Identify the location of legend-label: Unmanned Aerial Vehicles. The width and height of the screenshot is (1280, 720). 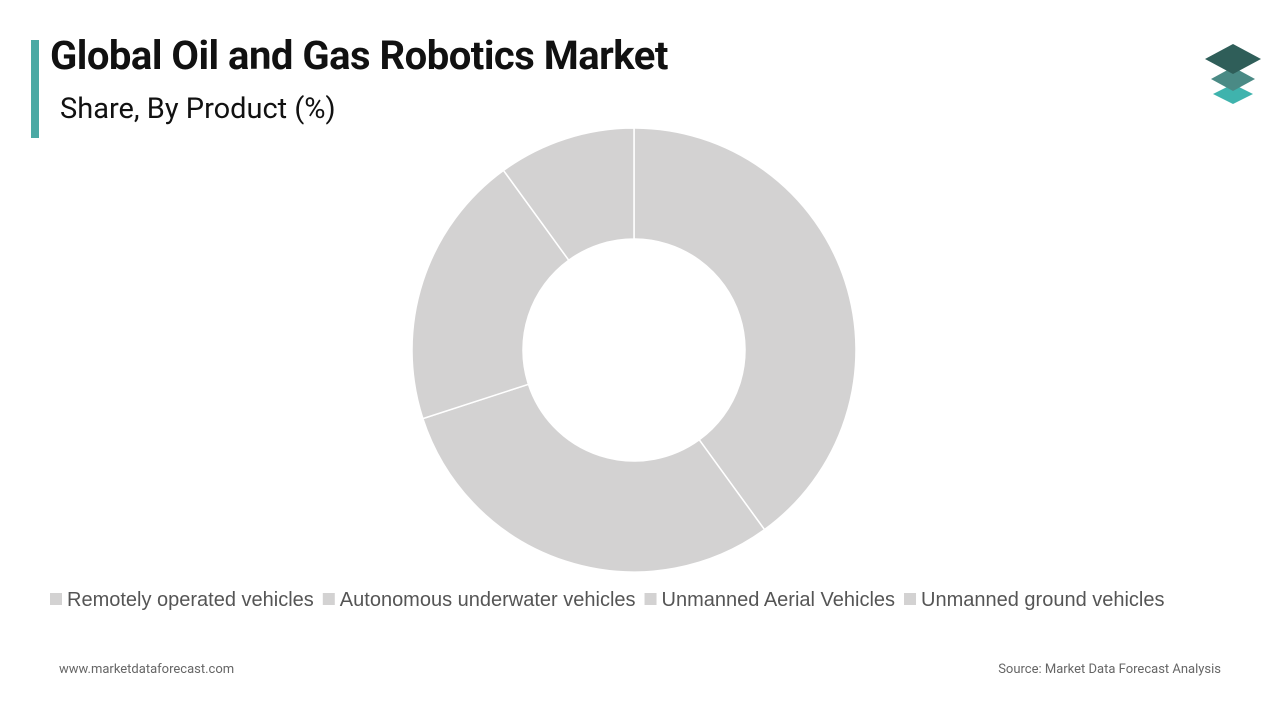
(778, 600).